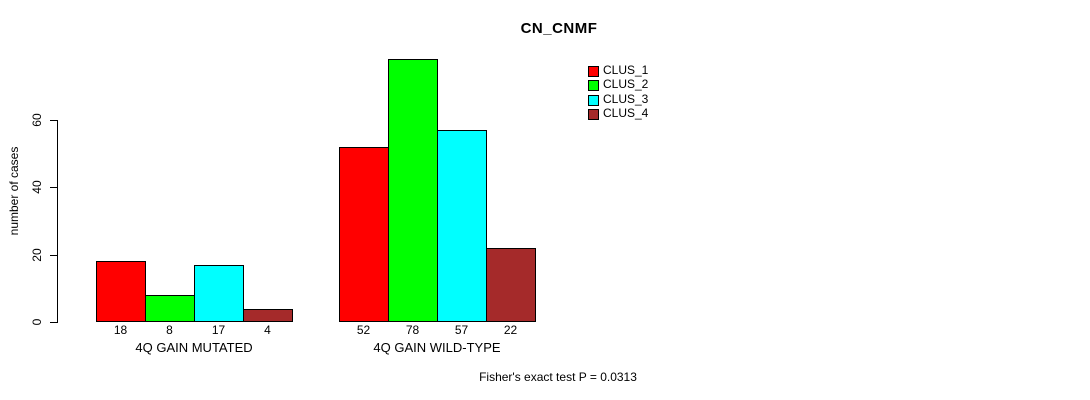 This screenshot has height=400, width=1090. What do you see at coordinates (37, 322) in the screenshot?
I see `y-axis-tick-label: 0` at bounding box center [37, 322].